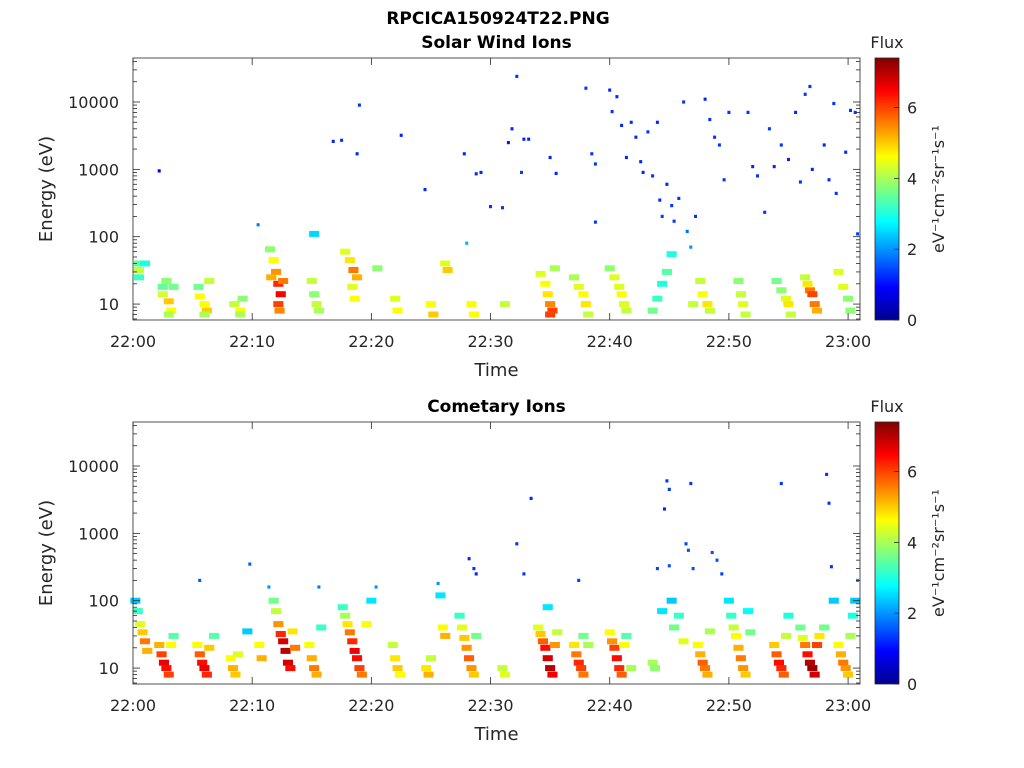 Image resolution: width=1024 pixels, height=768 pixels. Describe the element at coordinates (912, 178) in the screenshot. I see `colorbar-tick-label: 4` at that location.